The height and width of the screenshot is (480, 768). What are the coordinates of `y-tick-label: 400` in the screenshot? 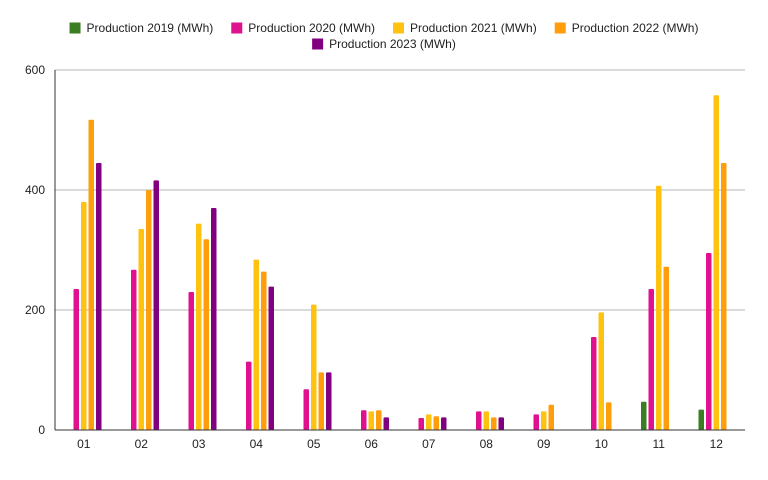 It's located at (35, 190).